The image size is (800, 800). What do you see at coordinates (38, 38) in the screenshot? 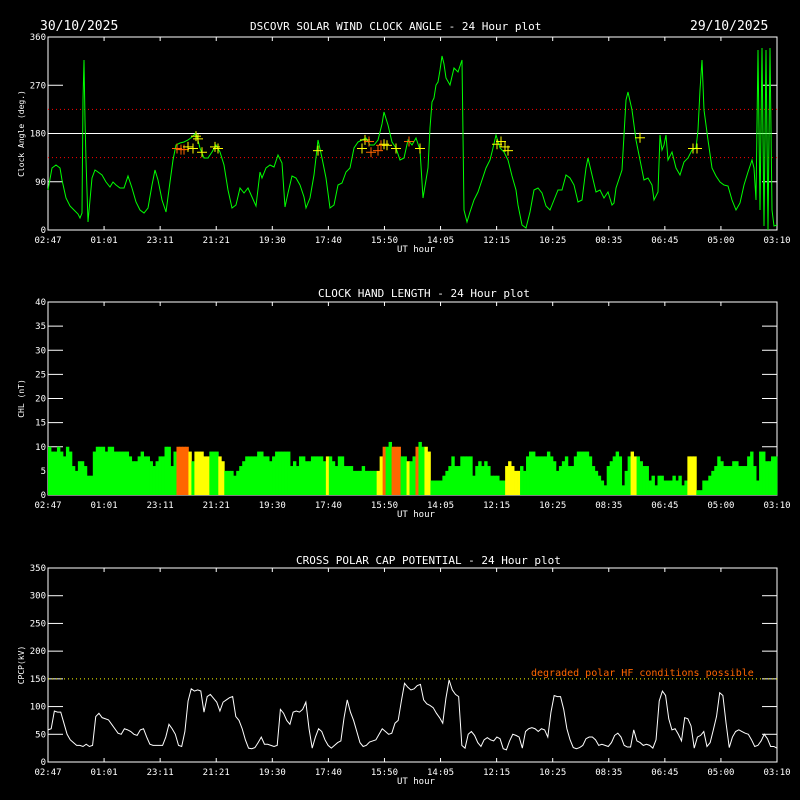
I see `svg-text: 360` at bounding box center [38, 38].